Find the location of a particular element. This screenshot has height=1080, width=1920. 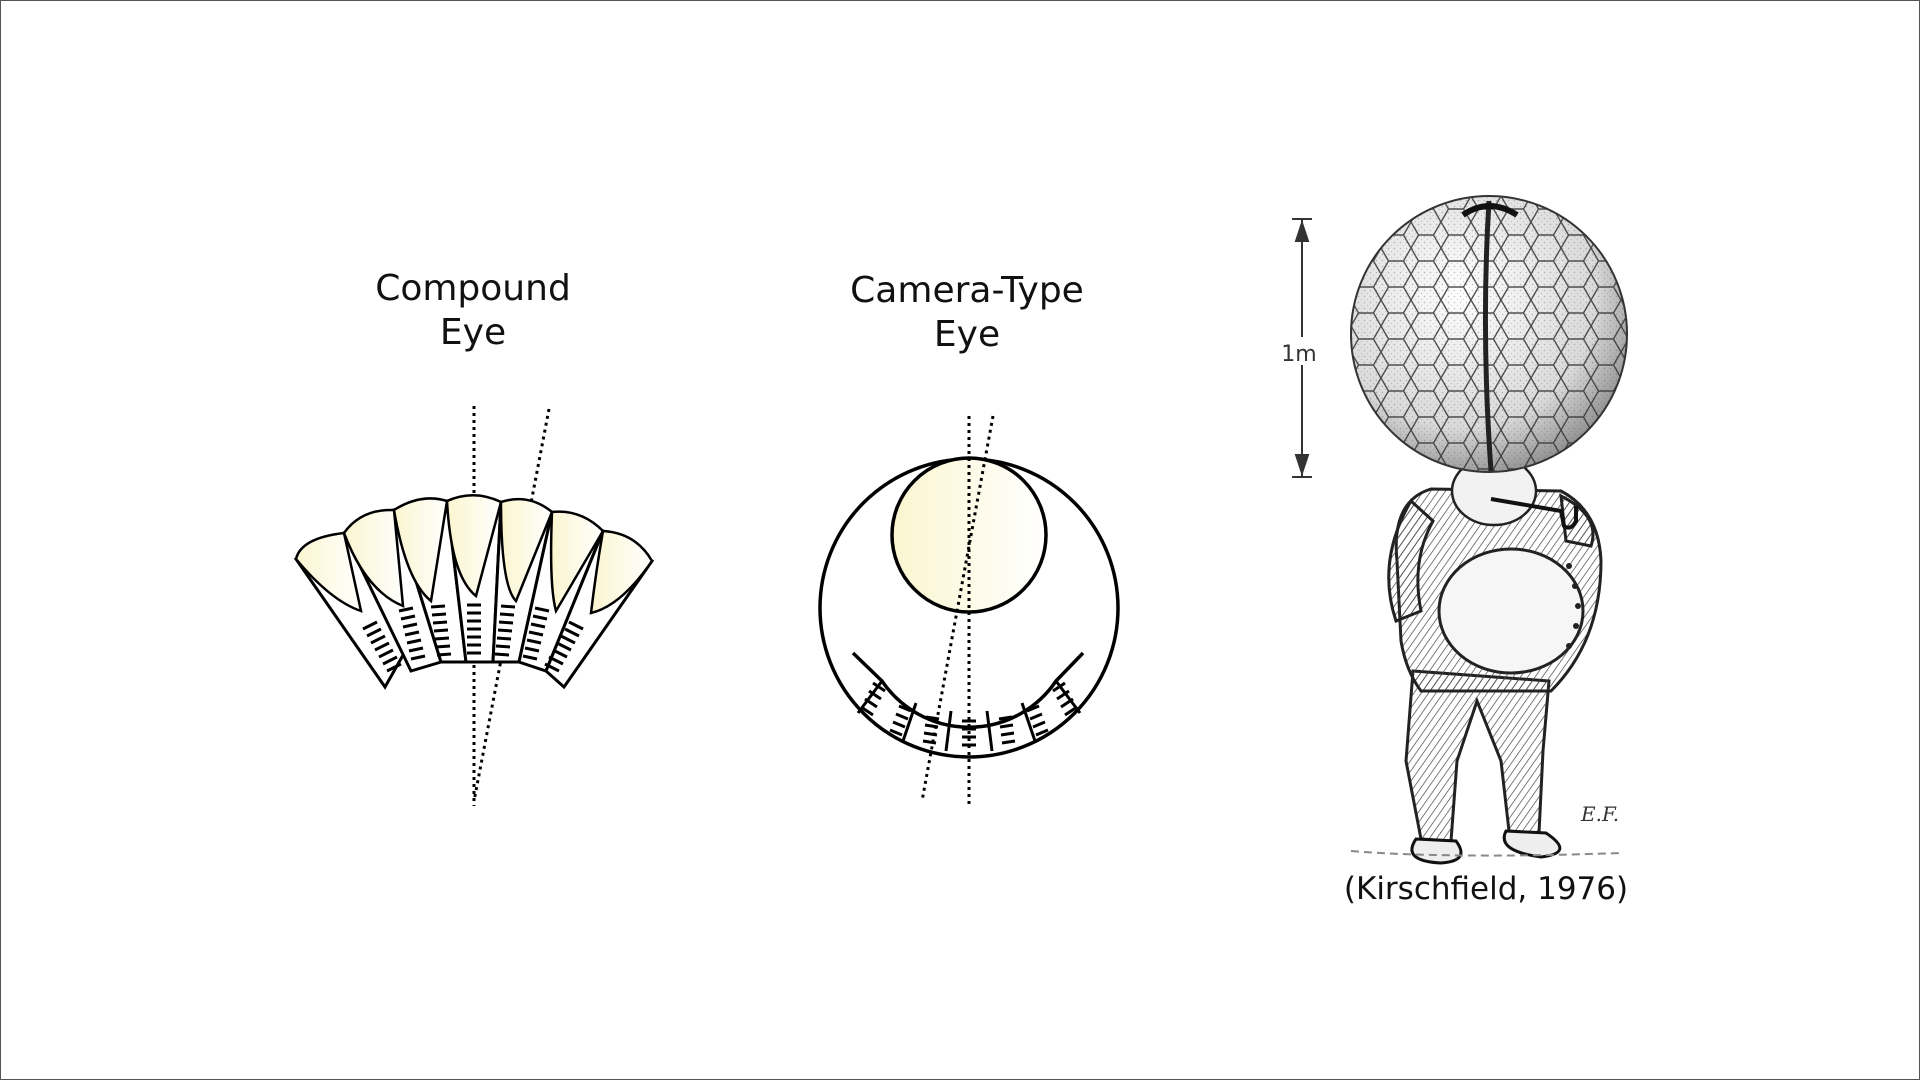

compound-eye-title: Compound Eye is located at coordinates (473, 311).